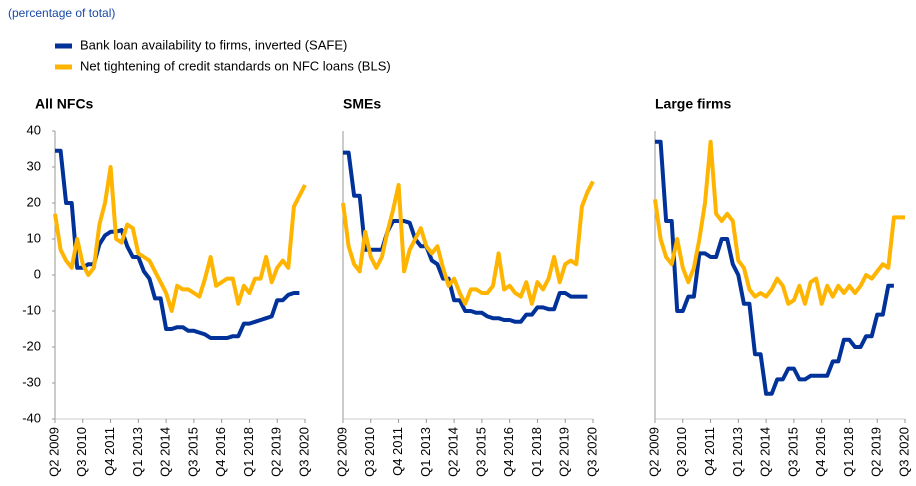 Image resolution: width=916 pixels, height=486 pixels. What do you see at coordinates (61, 13) in the screenshot?
I see `subtitle: (percentage of total)` at bounding box center [61, 13].